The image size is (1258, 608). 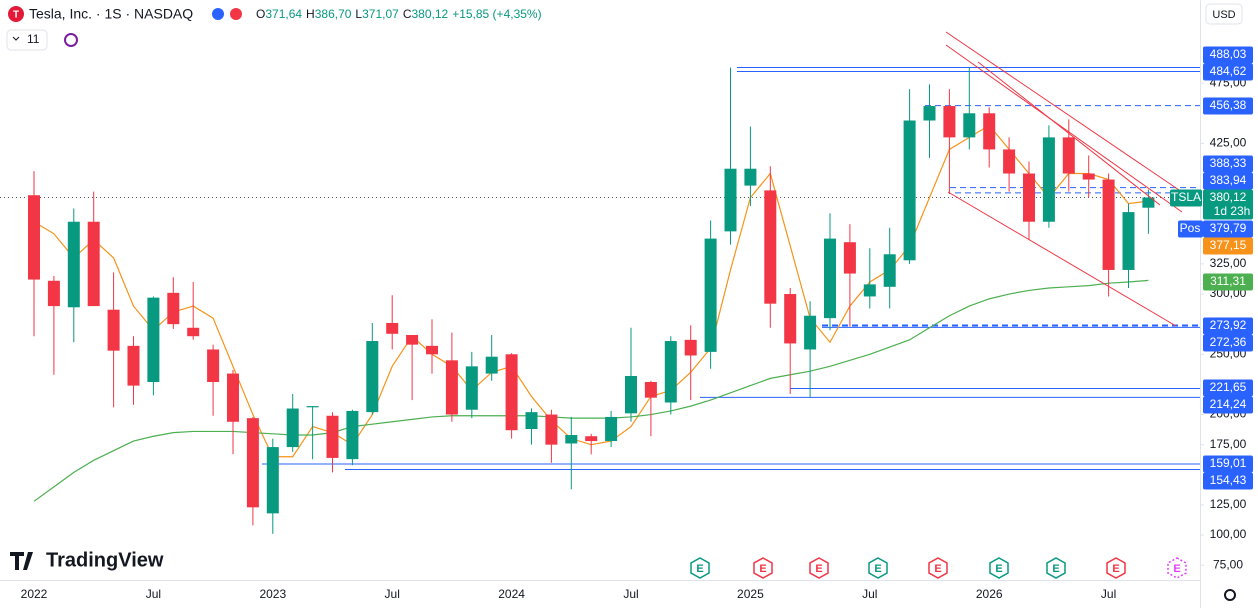 I want to click on o-value: 371,64, so click(x=283, y=14).